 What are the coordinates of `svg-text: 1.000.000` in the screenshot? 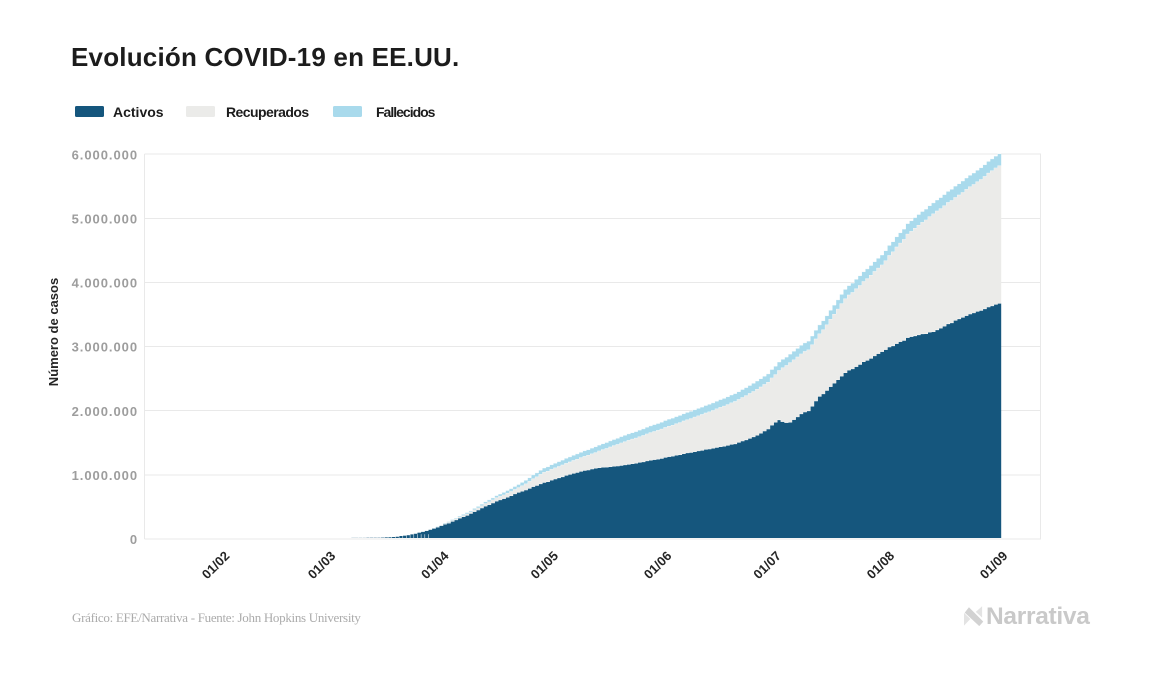 It's located at (105, 475).